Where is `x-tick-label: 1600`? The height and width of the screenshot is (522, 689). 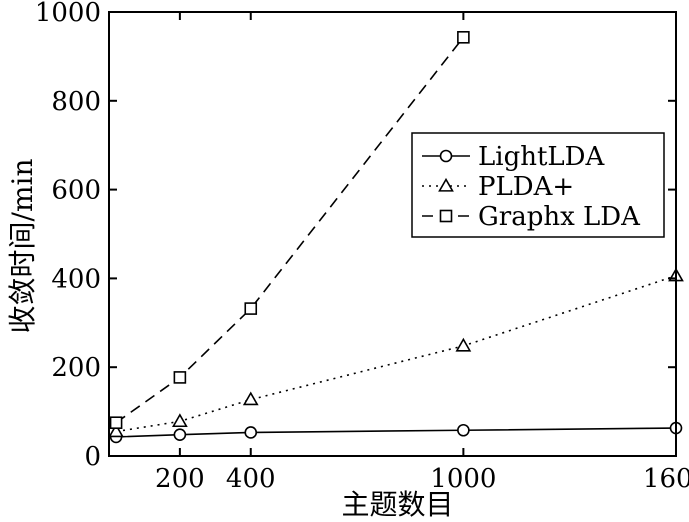
x-tick-label: 1600 is located at coordinates (666, 479).